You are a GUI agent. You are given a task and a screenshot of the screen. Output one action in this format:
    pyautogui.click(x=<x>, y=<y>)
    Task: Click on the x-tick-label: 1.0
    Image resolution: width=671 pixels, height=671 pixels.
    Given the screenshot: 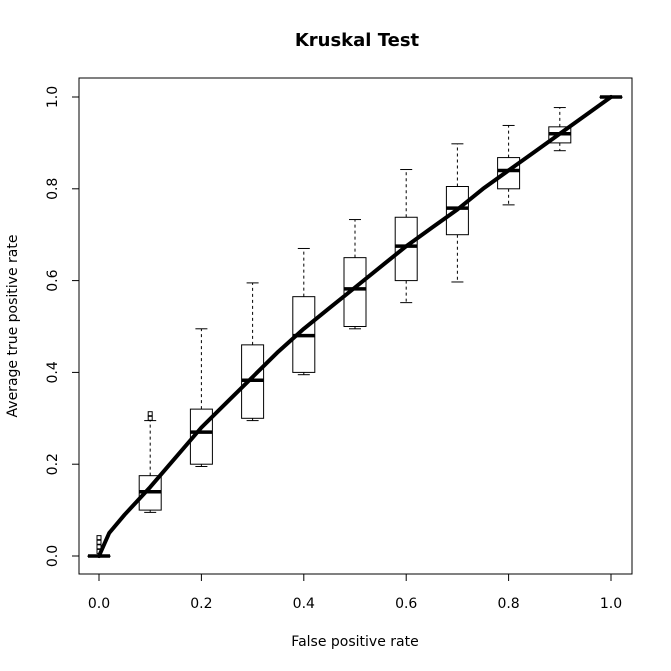 What is the action you would take?
    pyautogui.click(x=611, y=604)
    